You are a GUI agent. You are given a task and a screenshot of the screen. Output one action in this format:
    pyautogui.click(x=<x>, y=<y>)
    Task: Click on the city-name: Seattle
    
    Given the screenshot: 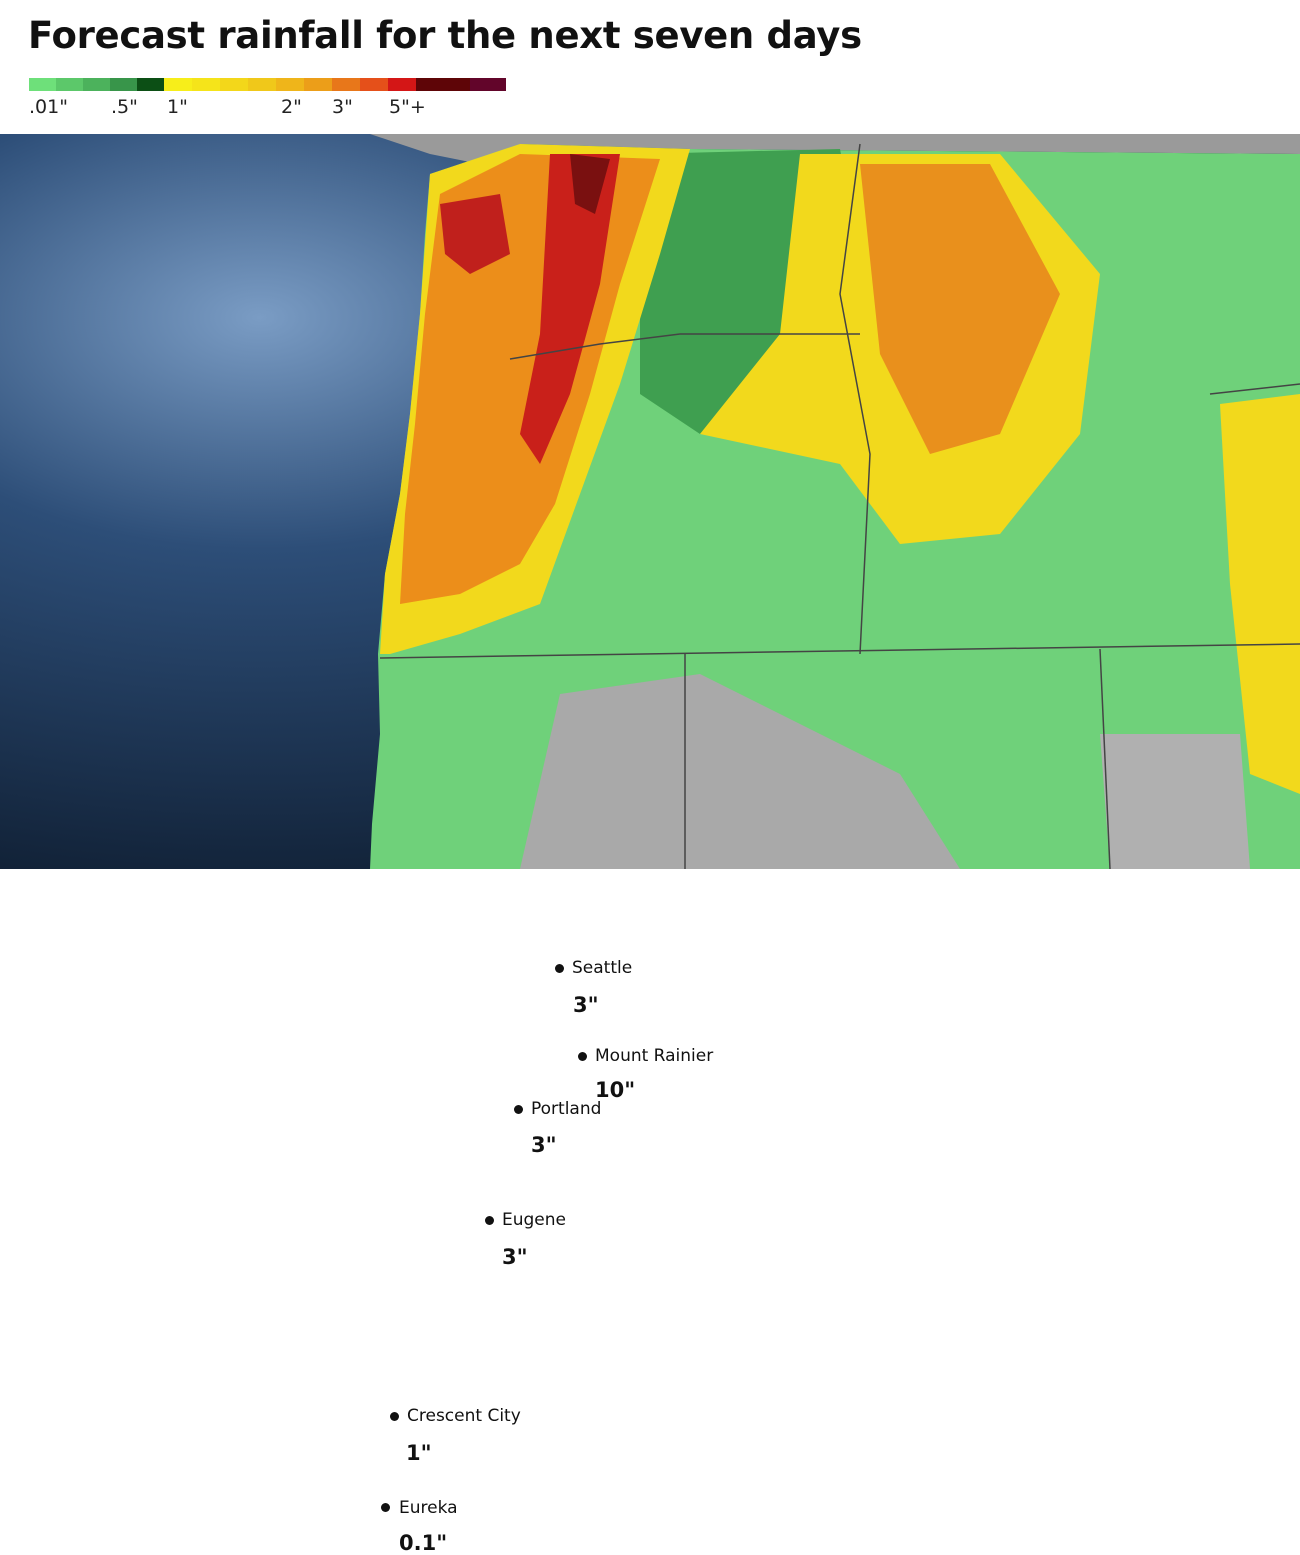 What is the action you would take?
    pyautogui.click(x=602, y=968)
    